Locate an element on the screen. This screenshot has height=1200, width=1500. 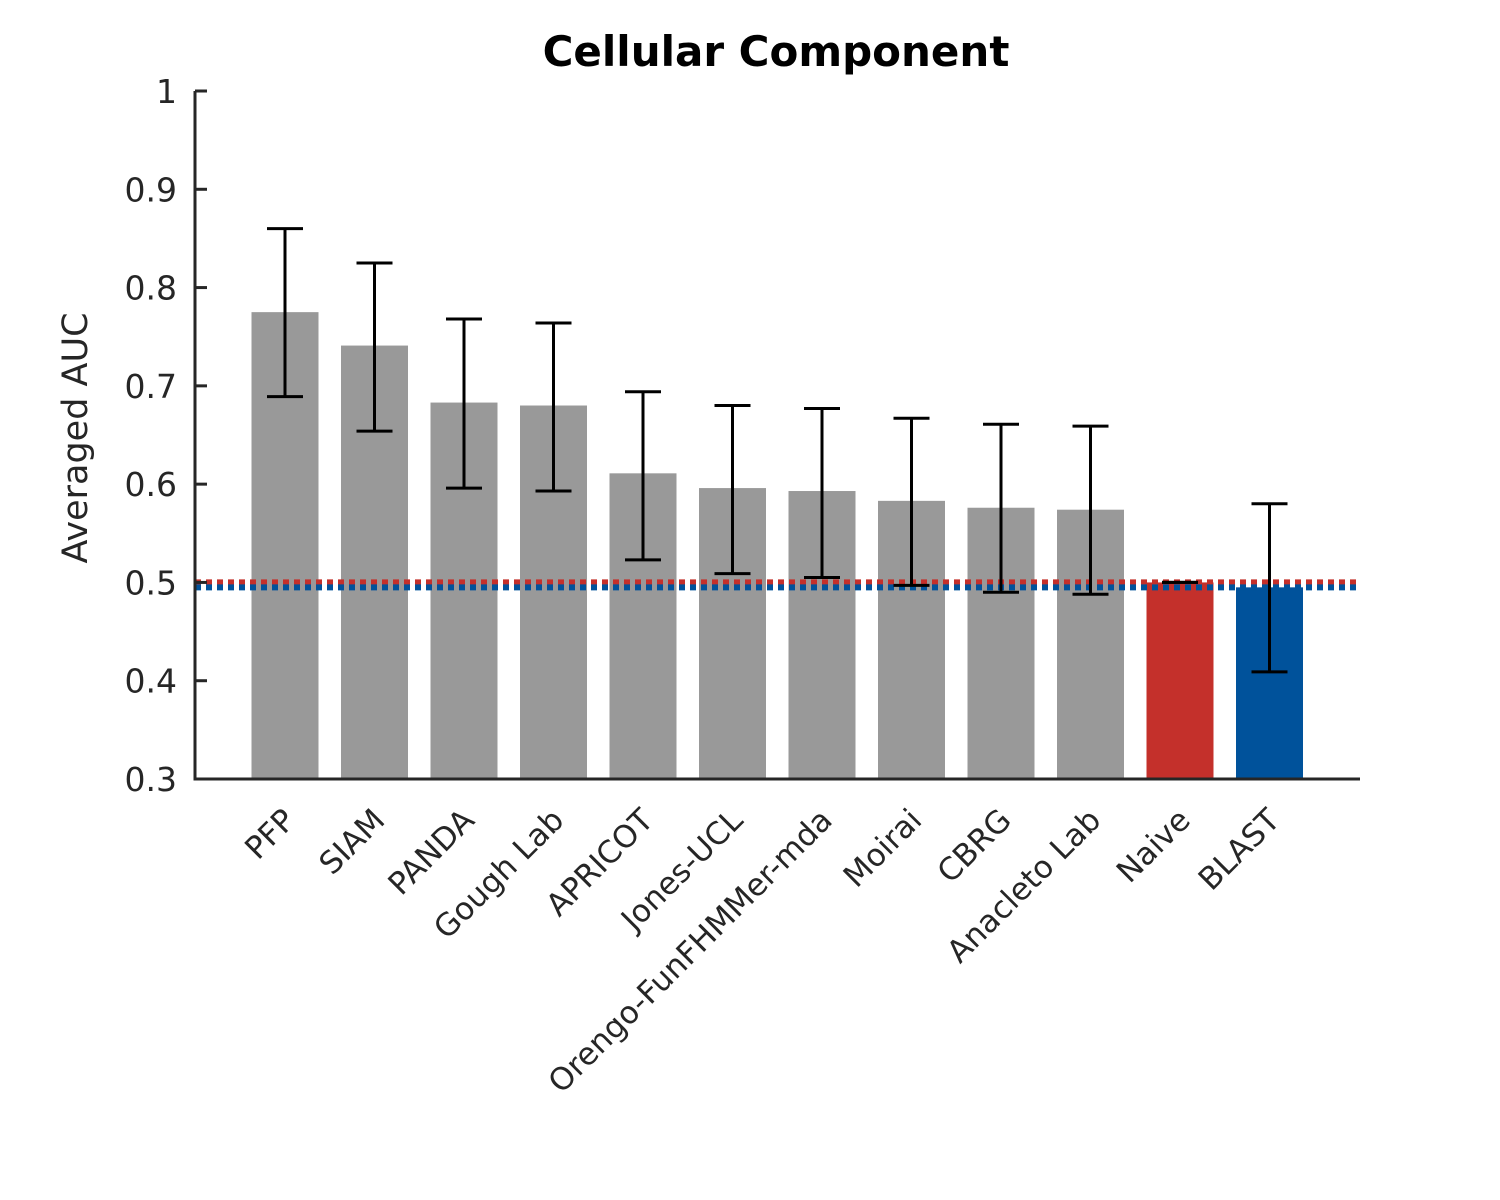
x-tick-label-7: Moirai is located at coordinates (883, 848).